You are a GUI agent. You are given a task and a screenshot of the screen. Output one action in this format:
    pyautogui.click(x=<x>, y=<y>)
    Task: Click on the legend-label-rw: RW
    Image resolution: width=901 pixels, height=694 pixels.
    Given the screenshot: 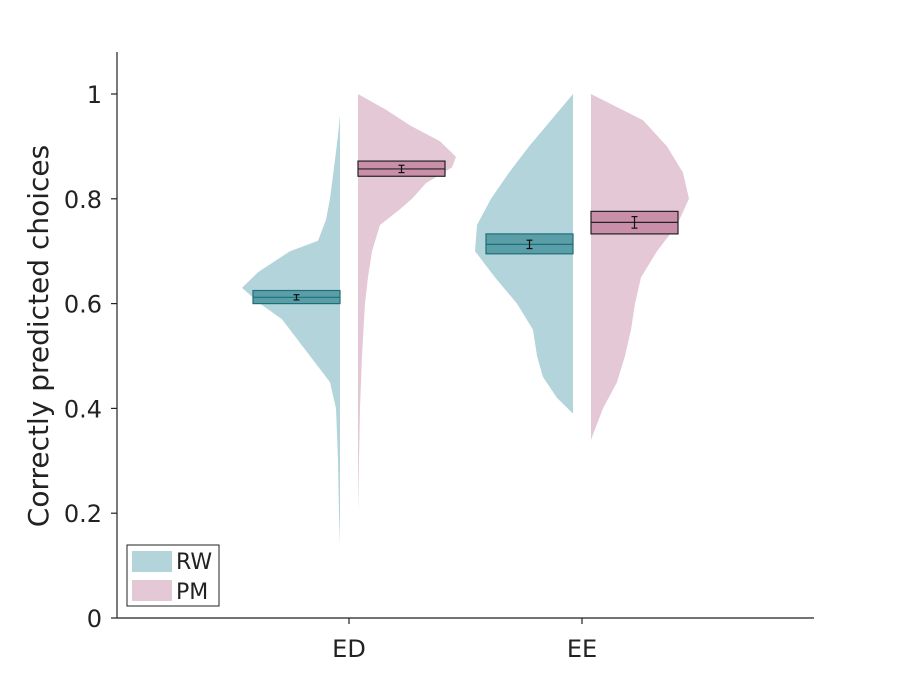 What is the action you would take?
    pyautogui.click(x=194, y=562)
    